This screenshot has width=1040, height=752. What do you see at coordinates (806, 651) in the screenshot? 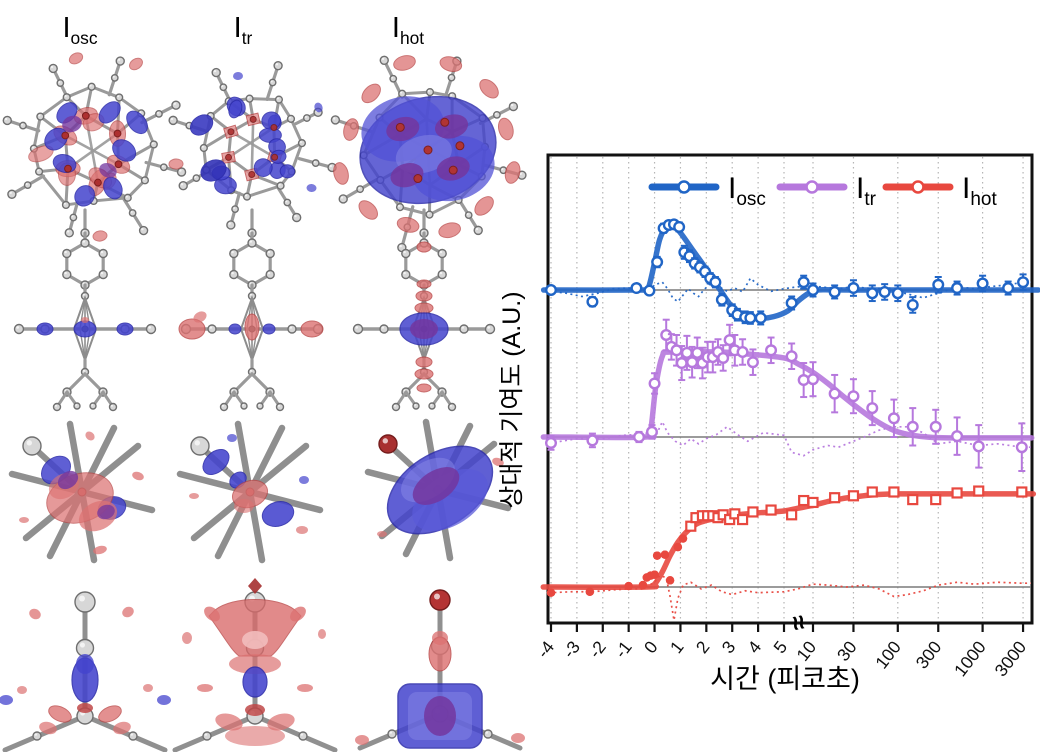
I see `x-tick-label: 10` at bounding box center [806, 651].